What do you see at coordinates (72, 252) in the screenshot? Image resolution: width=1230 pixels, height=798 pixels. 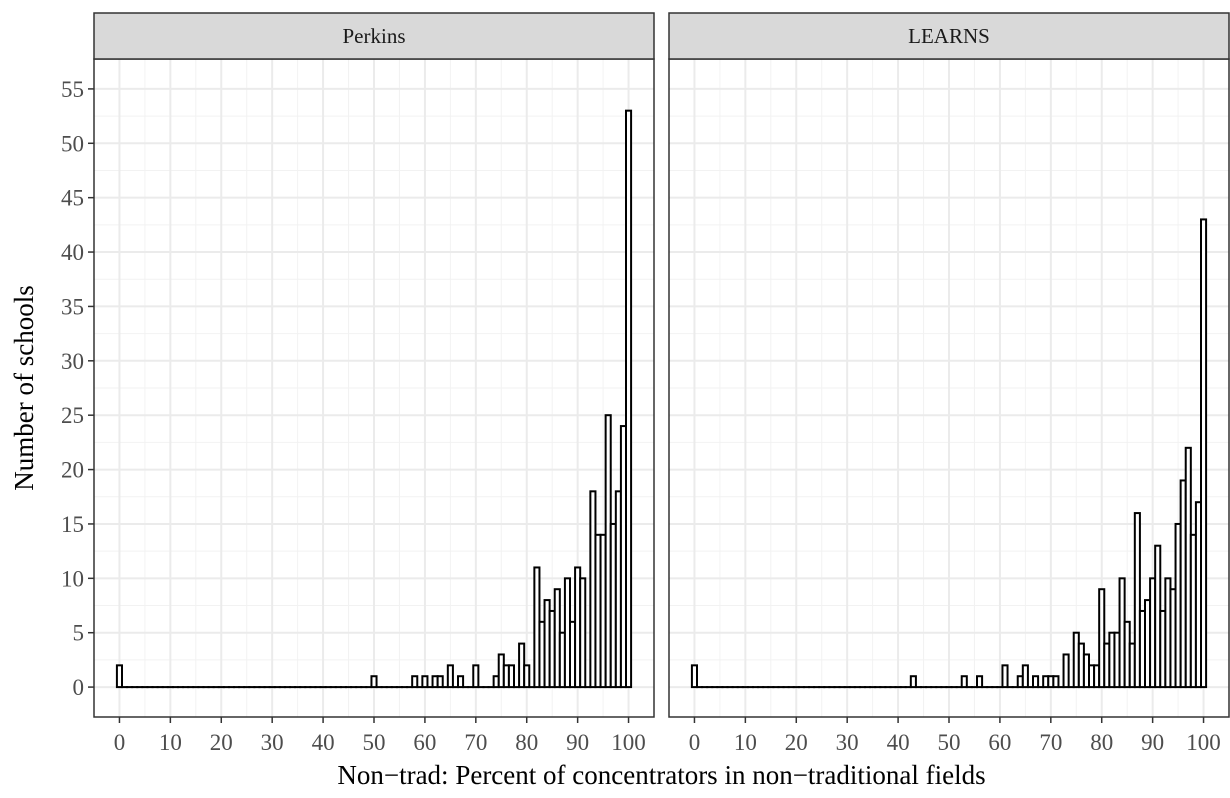 I see `y-tick-label: 40` at bounding box center [72, 252].